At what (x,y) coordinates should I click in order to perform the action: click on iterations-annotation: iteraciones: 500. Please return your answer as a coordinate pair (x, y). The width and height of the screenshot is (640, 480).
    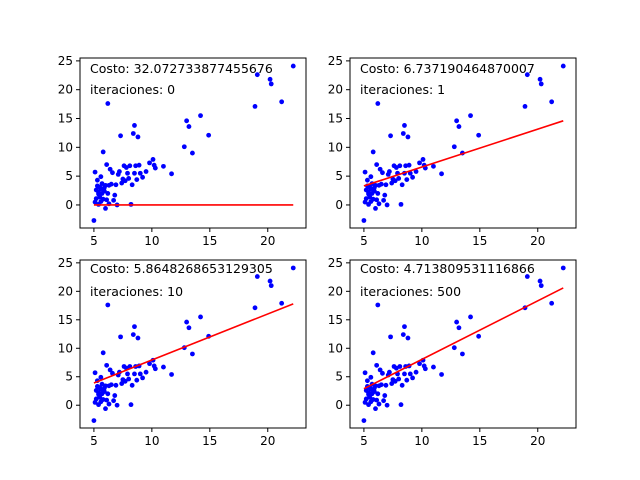
    Looking at the image, I should click on (410, 291).